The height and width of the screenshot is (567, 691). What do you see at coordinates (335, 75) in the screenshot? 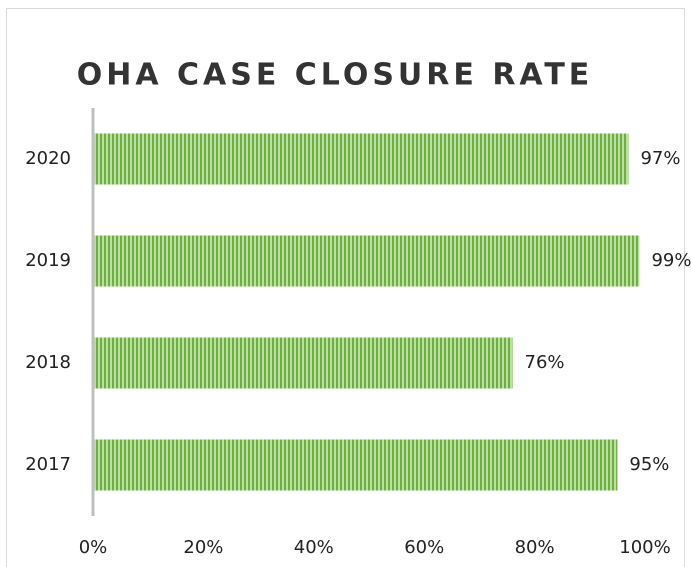
I see `chart-title: OHA CASE CLOSURE RATE` at bounding box center [335, 75].